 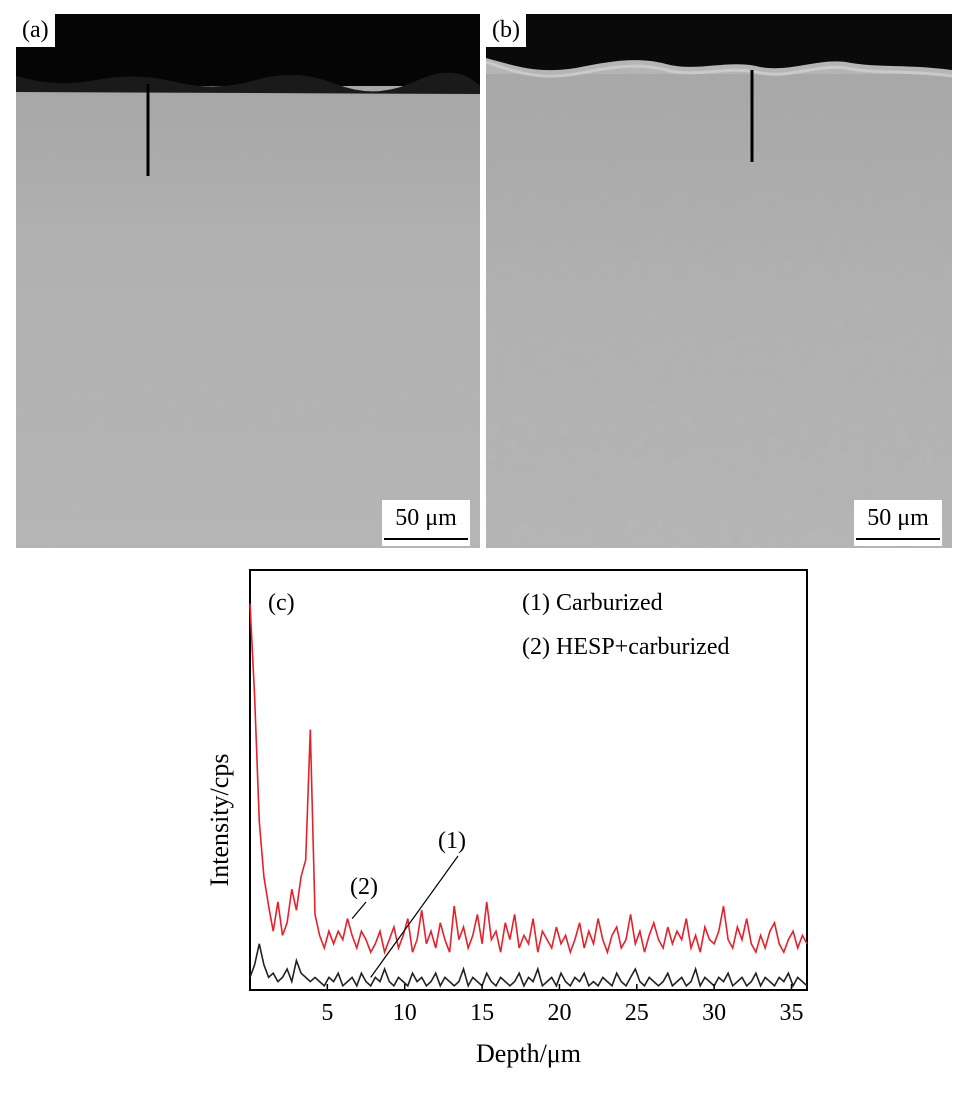 I want to click on annotations: (1) (2), so click(x=408, y=903).